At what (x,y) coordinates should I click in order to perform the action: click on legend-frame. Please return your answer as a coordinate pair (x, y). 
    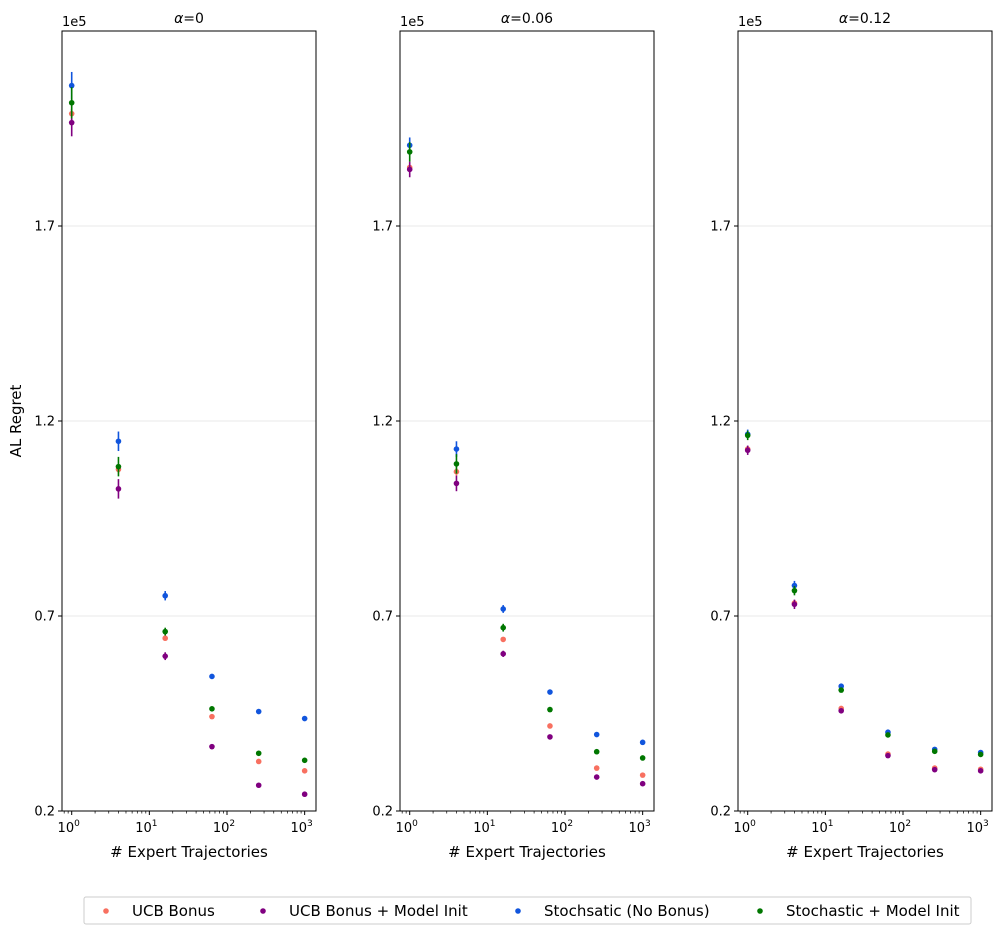
    Looking at the image, I should click on (527, 910).